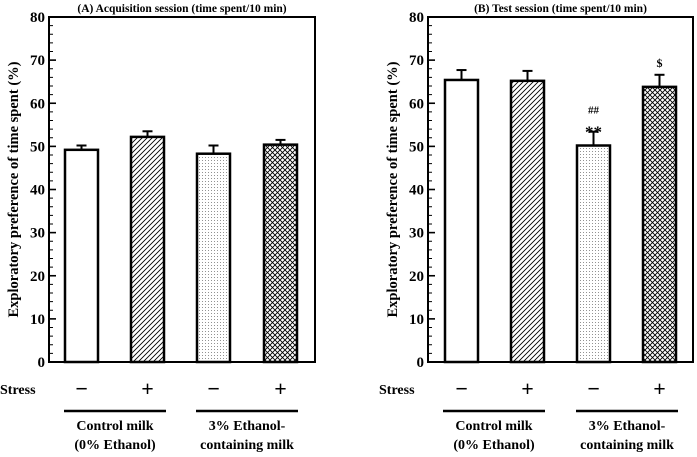 The image size is (697, 457). I want to click on significance-marker: $, so click(660, 63).